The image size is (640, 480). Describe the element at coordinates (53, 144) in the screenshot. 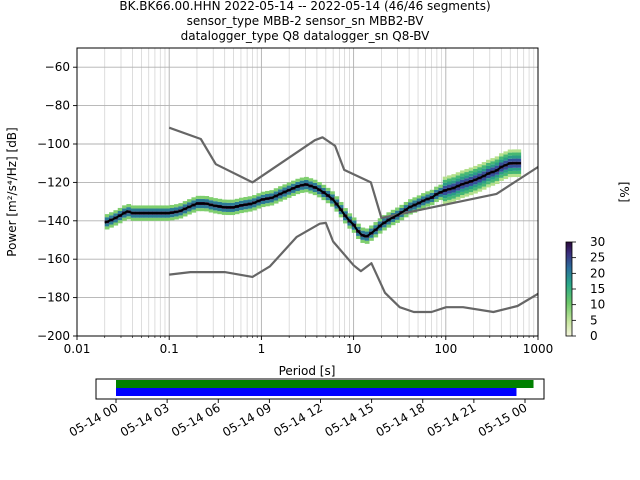

I see `y-tick-label: −100` at that location.